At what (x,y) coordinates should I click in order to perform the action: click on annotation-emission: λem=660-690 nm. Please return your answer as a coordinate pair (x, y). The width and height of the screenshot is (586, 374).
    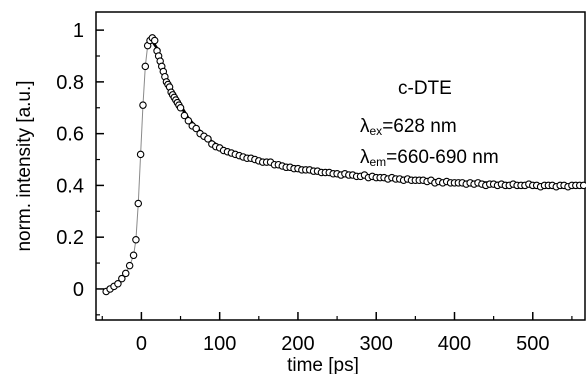
    Looking at the image, I should click on (429, 158).